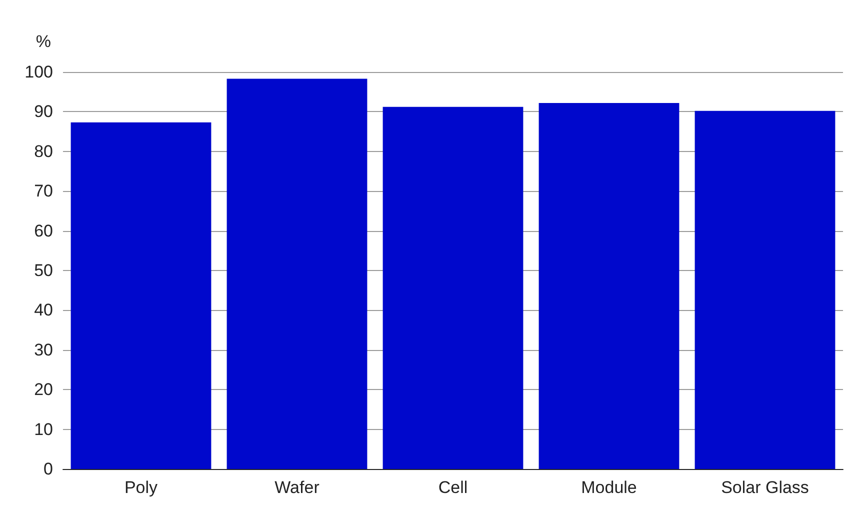 This screenshot has height=507, width=853. I want to click on x-tick-label: Wafer, so click(297, 487).